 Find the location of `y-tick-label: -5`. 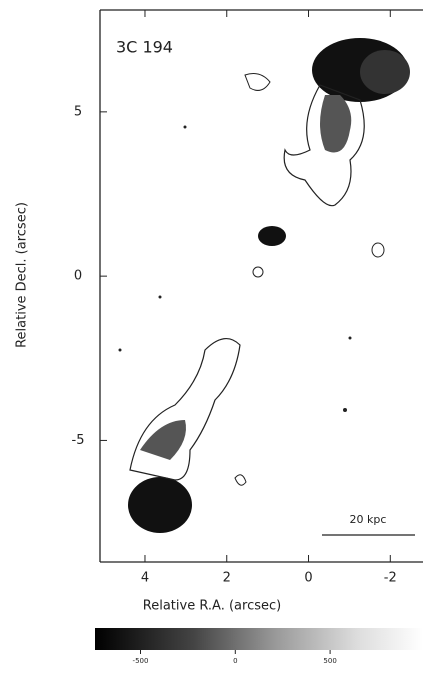

y-tick-label: -5 is located at coordinates (78, 440).